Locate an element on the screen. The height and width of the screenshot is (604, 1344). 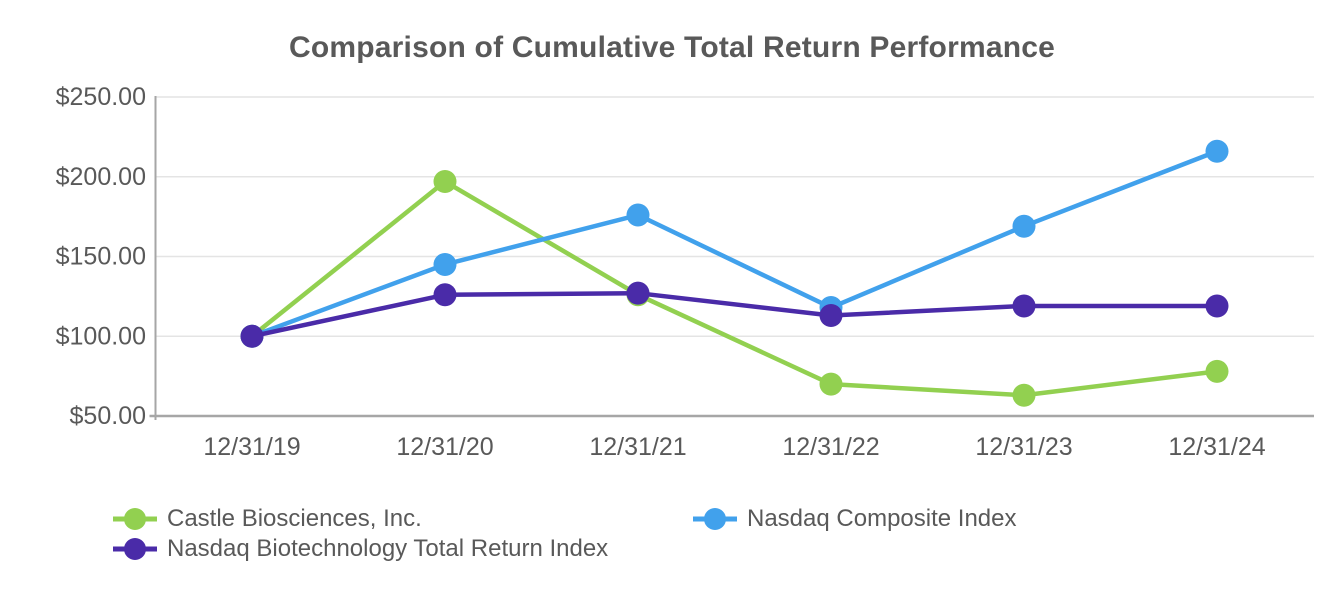
x-axis-tick-label: 12/31/20 is located at coordinates (444, 447).